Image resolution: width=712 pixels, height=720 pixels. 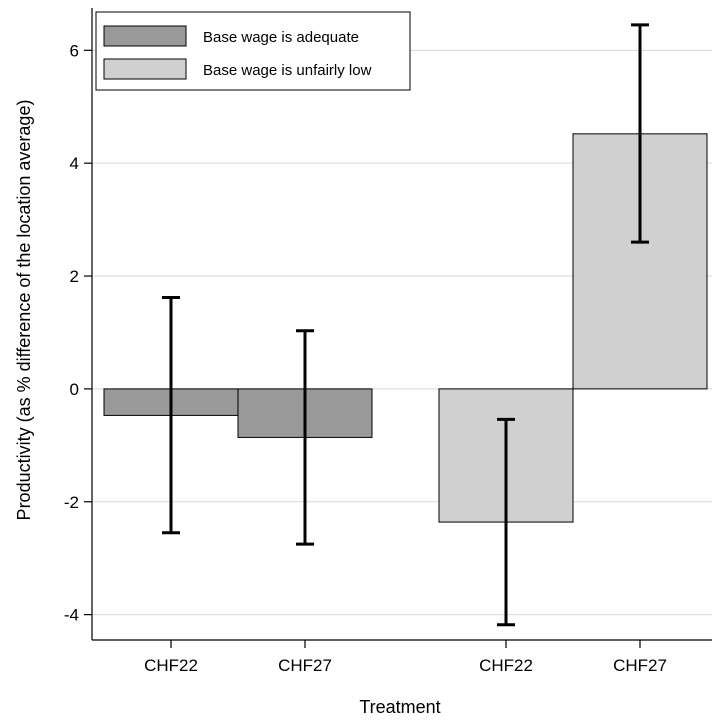 I want to click on y-tick-label: -2, so click(x=71, y=502).